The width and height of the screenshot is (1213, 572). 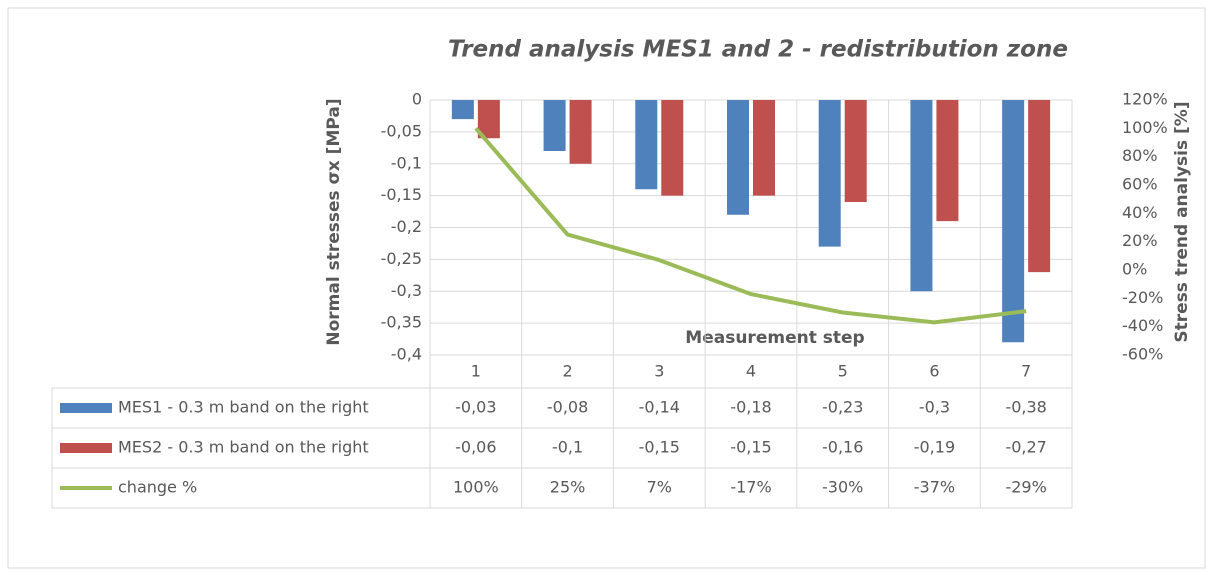 What do you see at coordinates (1140, 212) in the screenshot?
I see `y2-tick-label: 40%` at bounding box center [1140, 212].